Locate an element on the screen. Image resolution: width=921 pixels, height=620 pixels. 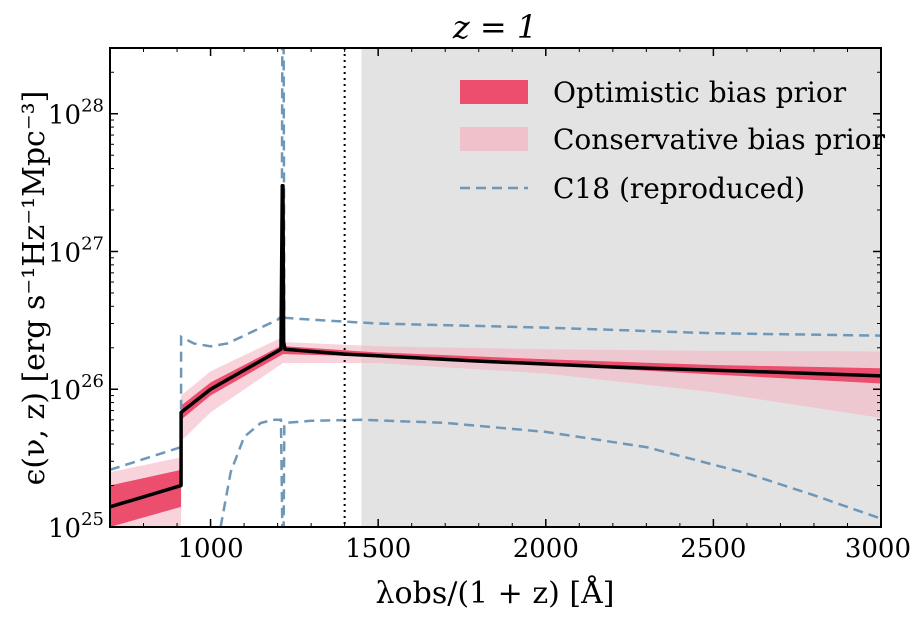
chart-title: z = 1 is located at coordinates (494, 27).